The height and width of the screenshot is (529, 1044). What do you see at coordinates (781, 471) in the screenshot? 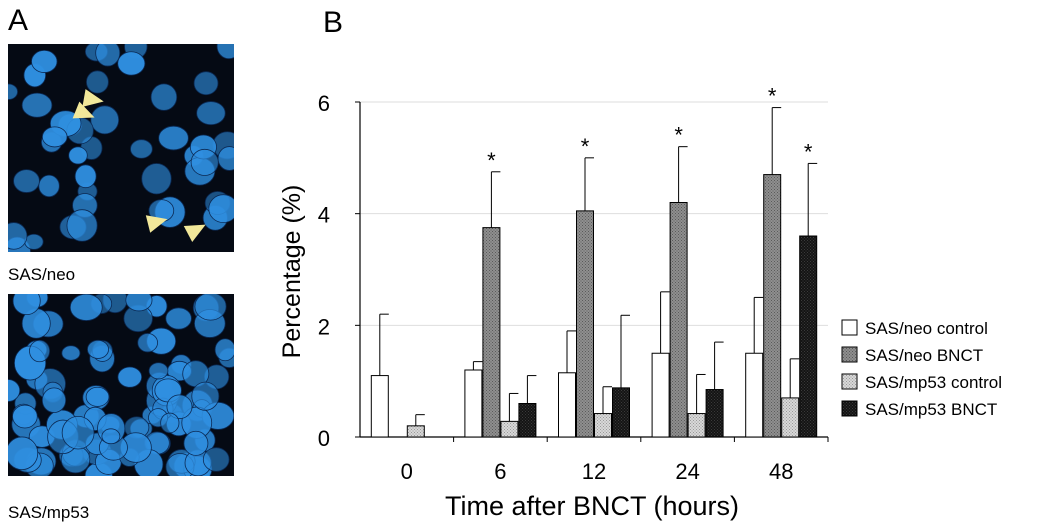
I see `x-tick-label: 48` at bounding box center [781, 471].